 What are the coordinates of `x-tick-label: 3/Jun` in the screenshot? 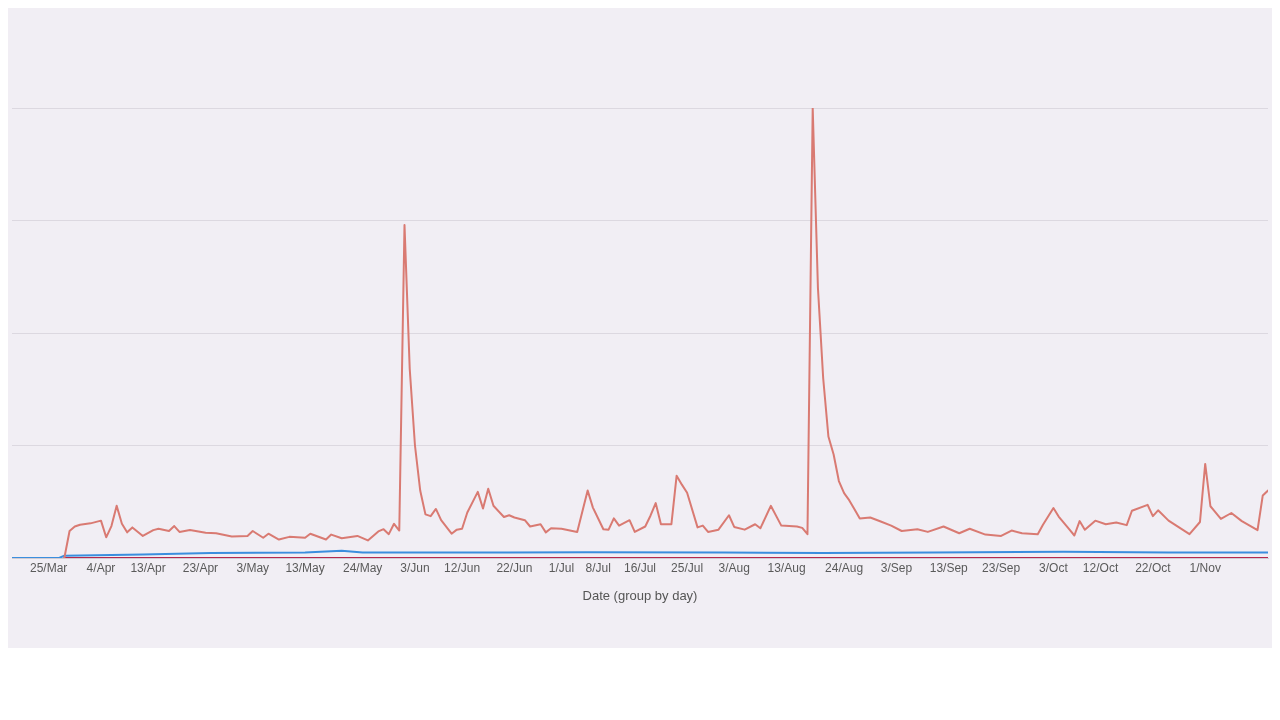 It's located at (415, 567).